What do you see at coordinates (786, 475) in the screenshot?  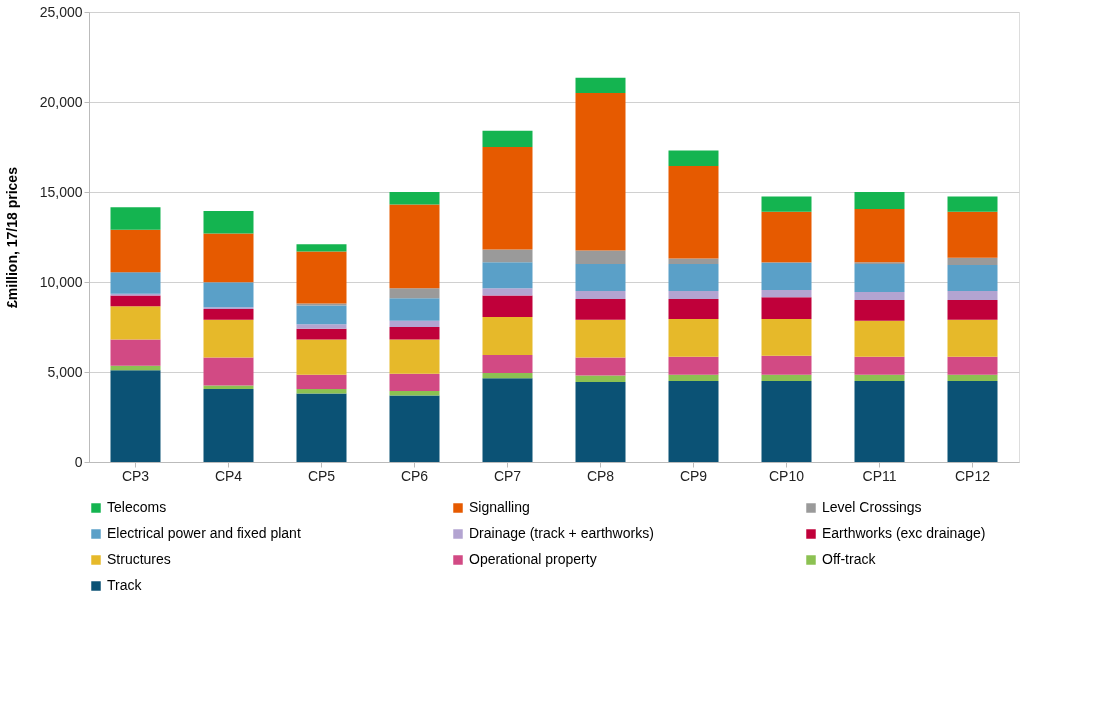 I see `x-tick-label: CP10` at bounding box center [786, 475].